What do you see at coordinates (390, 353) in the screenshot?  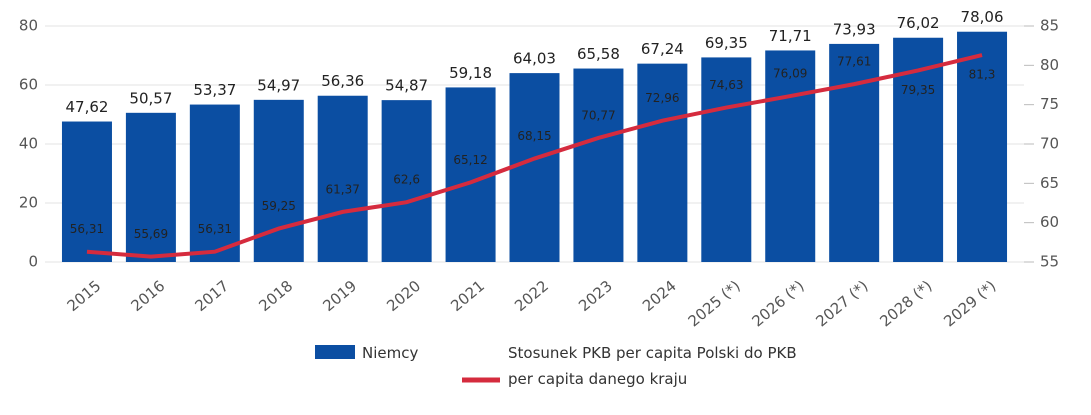 I see `legend-label: Niemcy` at bounding box center [390, 353].